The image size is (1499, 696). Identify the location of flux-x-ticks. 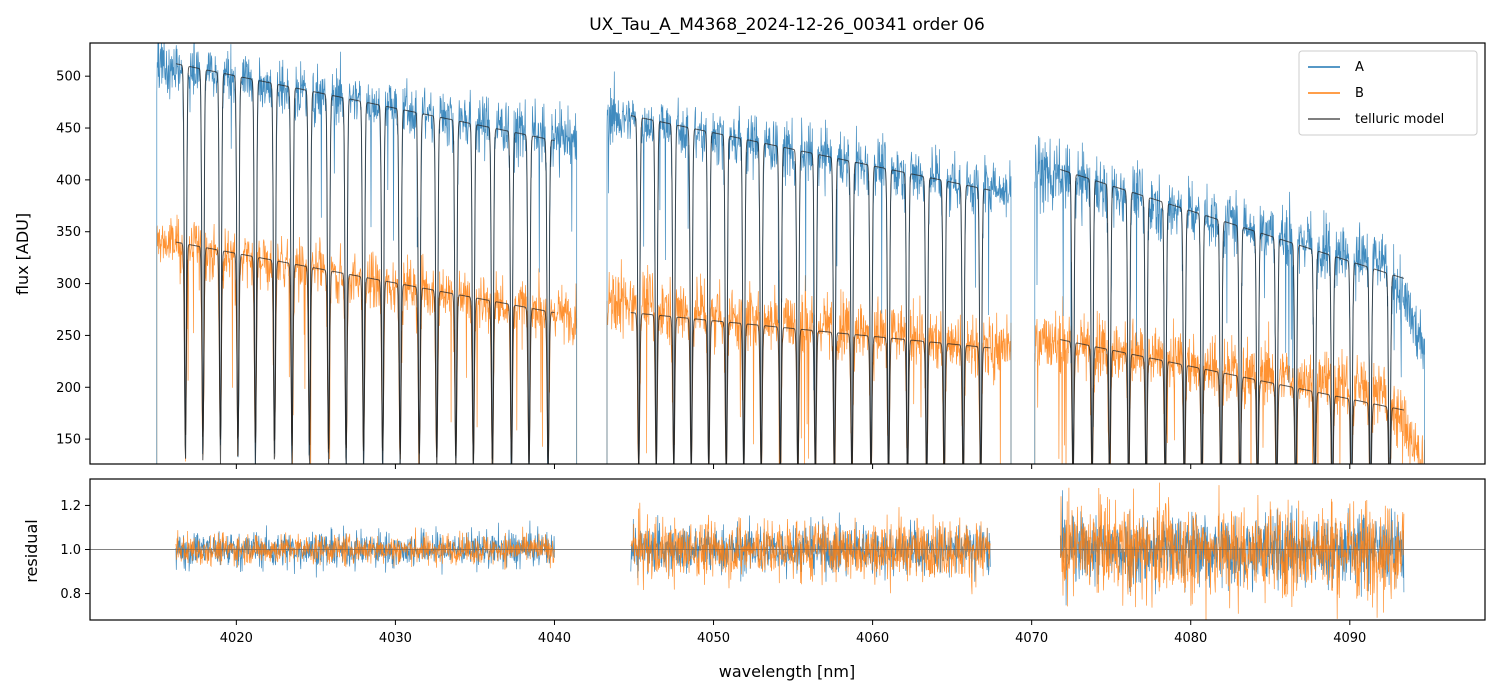
(793, 466).